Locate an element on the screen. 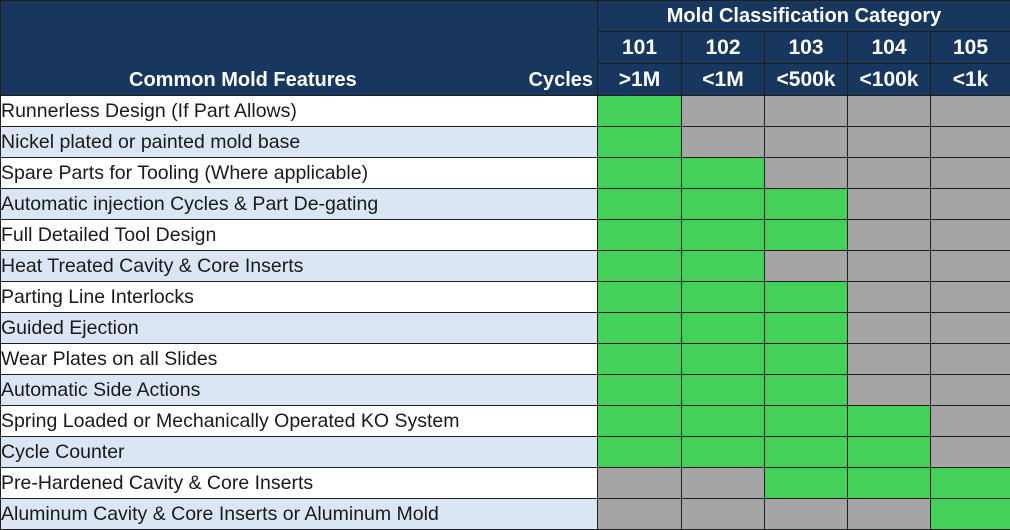  feature-row: Automatic Side Actions is located at coordinates (505, 390).